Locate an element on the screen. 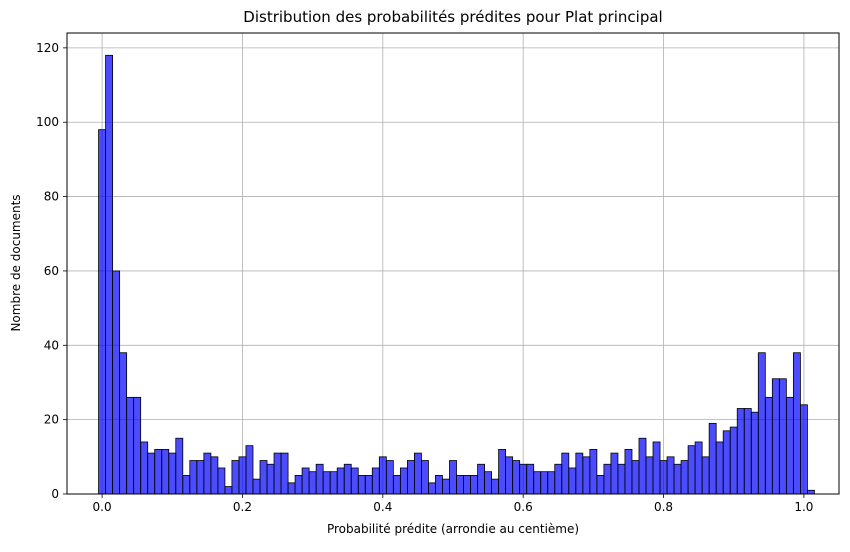  x-tick-label: 0.0 is located at coordinates (102, 507).